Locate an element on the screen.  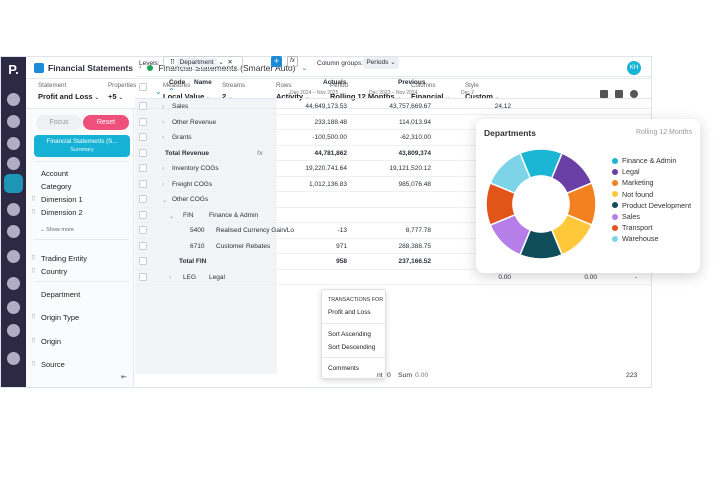
menu-item-sort-descending: Sort Descending is located at coordinates (352, 347).